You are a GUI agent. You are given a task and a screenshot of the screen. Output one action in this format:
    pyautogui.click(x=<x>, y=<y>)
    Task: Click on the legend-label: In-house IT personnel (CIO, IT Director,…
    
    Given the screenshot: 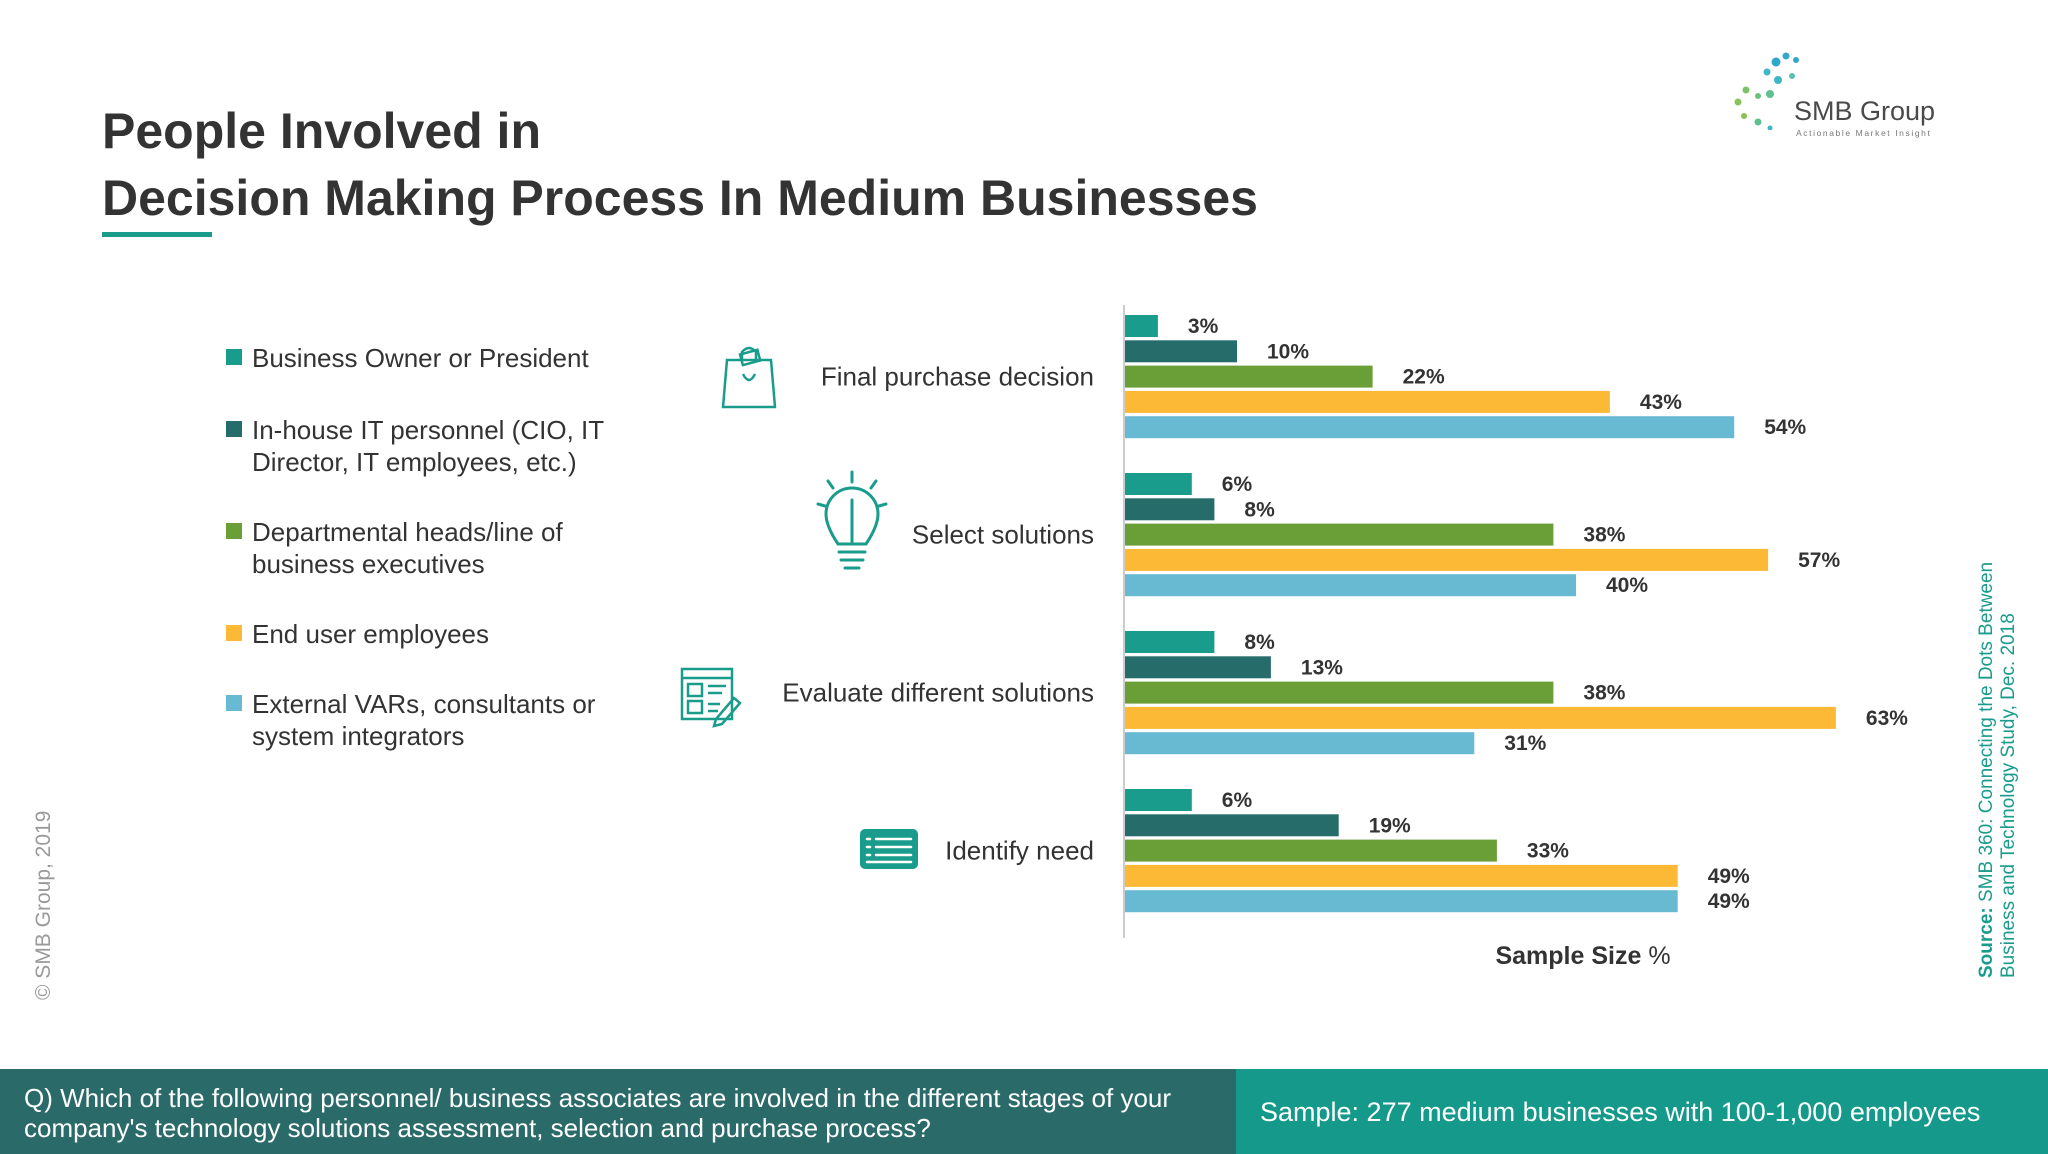 What is the action you would take?
    pyautogui.click(x=428, y=446)
    